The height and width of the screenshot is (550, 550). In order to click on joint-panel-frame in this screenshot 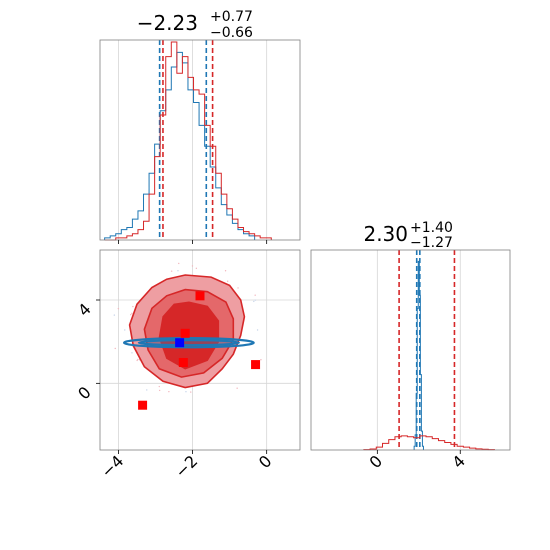, I will do `click(200, 350)`.